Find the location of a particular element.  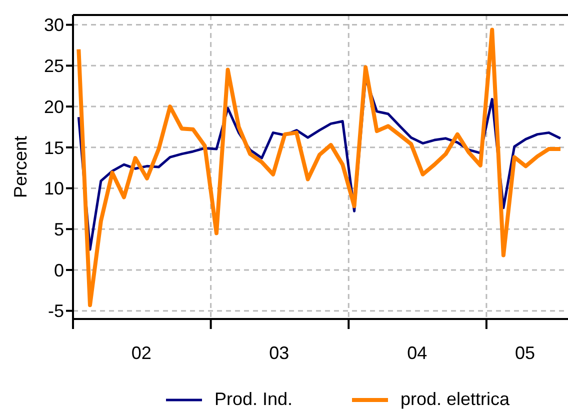

x-tick-label: 04 is located at coordinates (417, 353).